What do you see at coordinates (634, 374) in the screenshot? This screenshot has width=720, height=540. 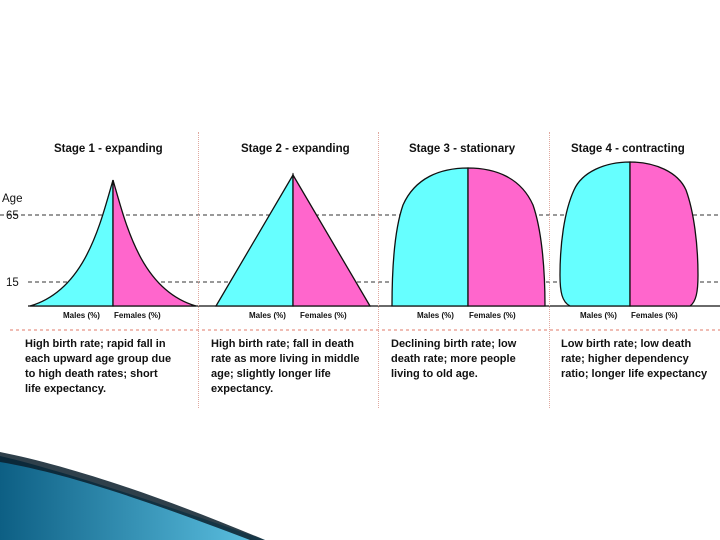 I see `stage-4-description-line: ratio; longer life expectancy` at bounding box center [634, 374].